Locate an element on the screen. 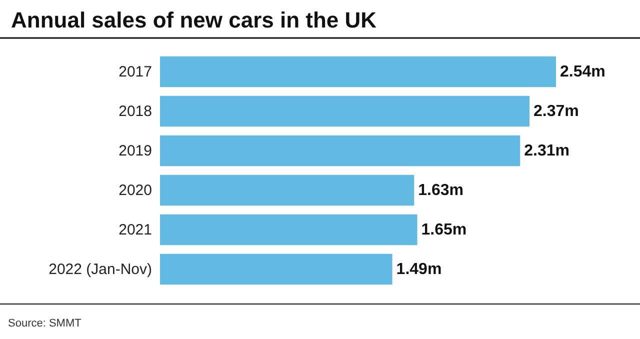 The image size is (640, 339). data-label: 1.63m is located at coordinates (441, 190).